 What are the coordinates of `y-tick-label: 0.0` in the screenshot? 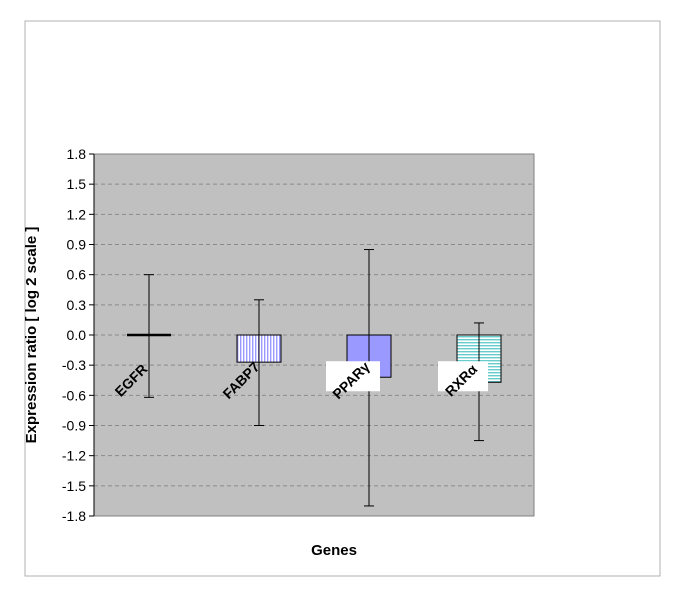 It's located at (77, 335).